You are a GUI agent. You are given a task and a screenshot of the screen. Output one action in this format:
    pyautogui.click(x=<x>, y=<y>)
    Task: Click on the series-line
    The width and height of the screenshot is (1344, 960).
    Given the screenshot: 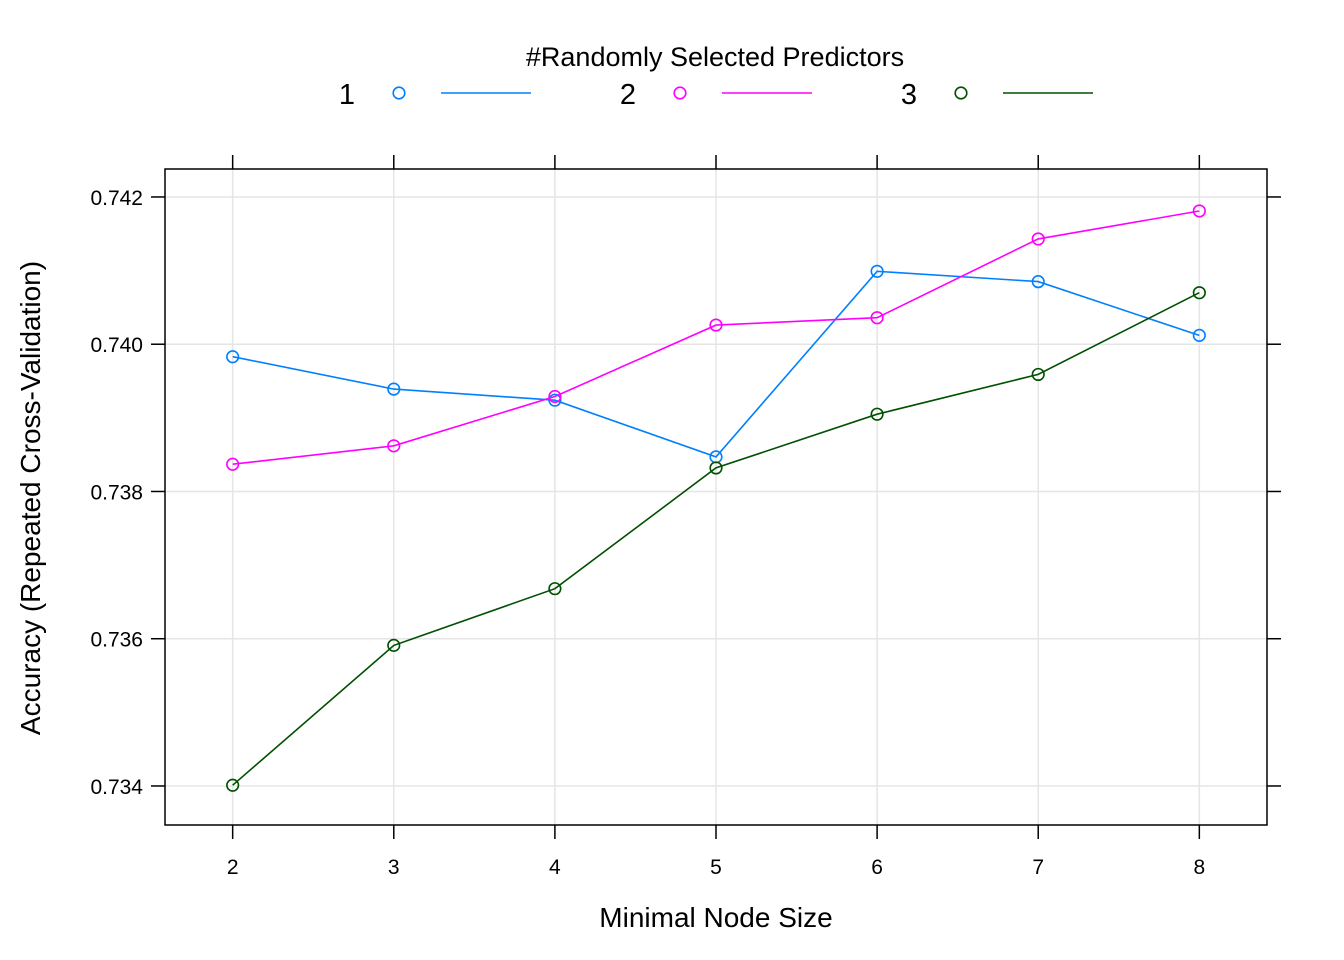 What is the action you would take?
    pyautogui.click(x=716, y=364)
    